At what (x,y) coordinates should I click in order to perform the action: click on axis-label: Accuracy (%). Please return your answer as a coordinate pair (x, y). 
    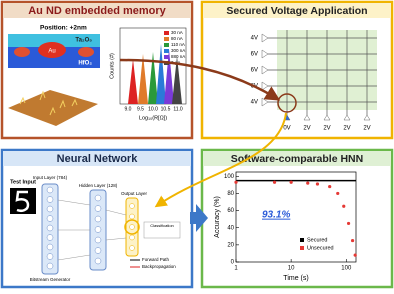
    Looking at the image, I should click on (217, 217).